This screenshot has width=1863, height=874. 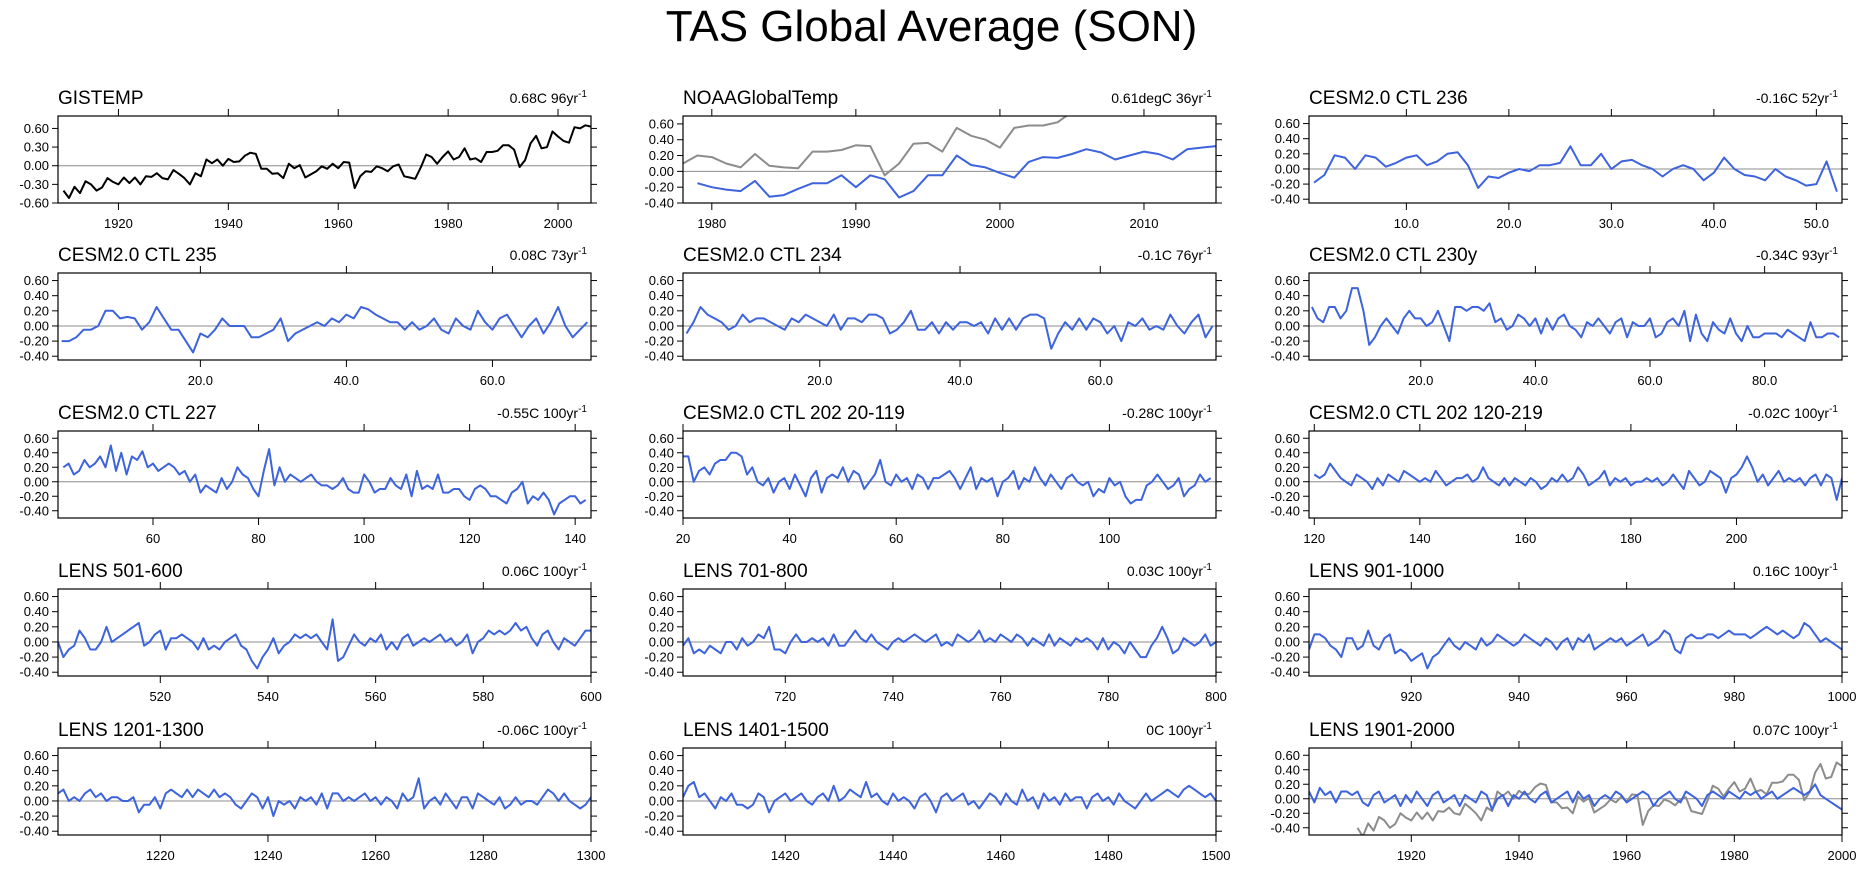 I want to click on trend-label: 0.16C 100yr-1, so click(x=1796, y=570).